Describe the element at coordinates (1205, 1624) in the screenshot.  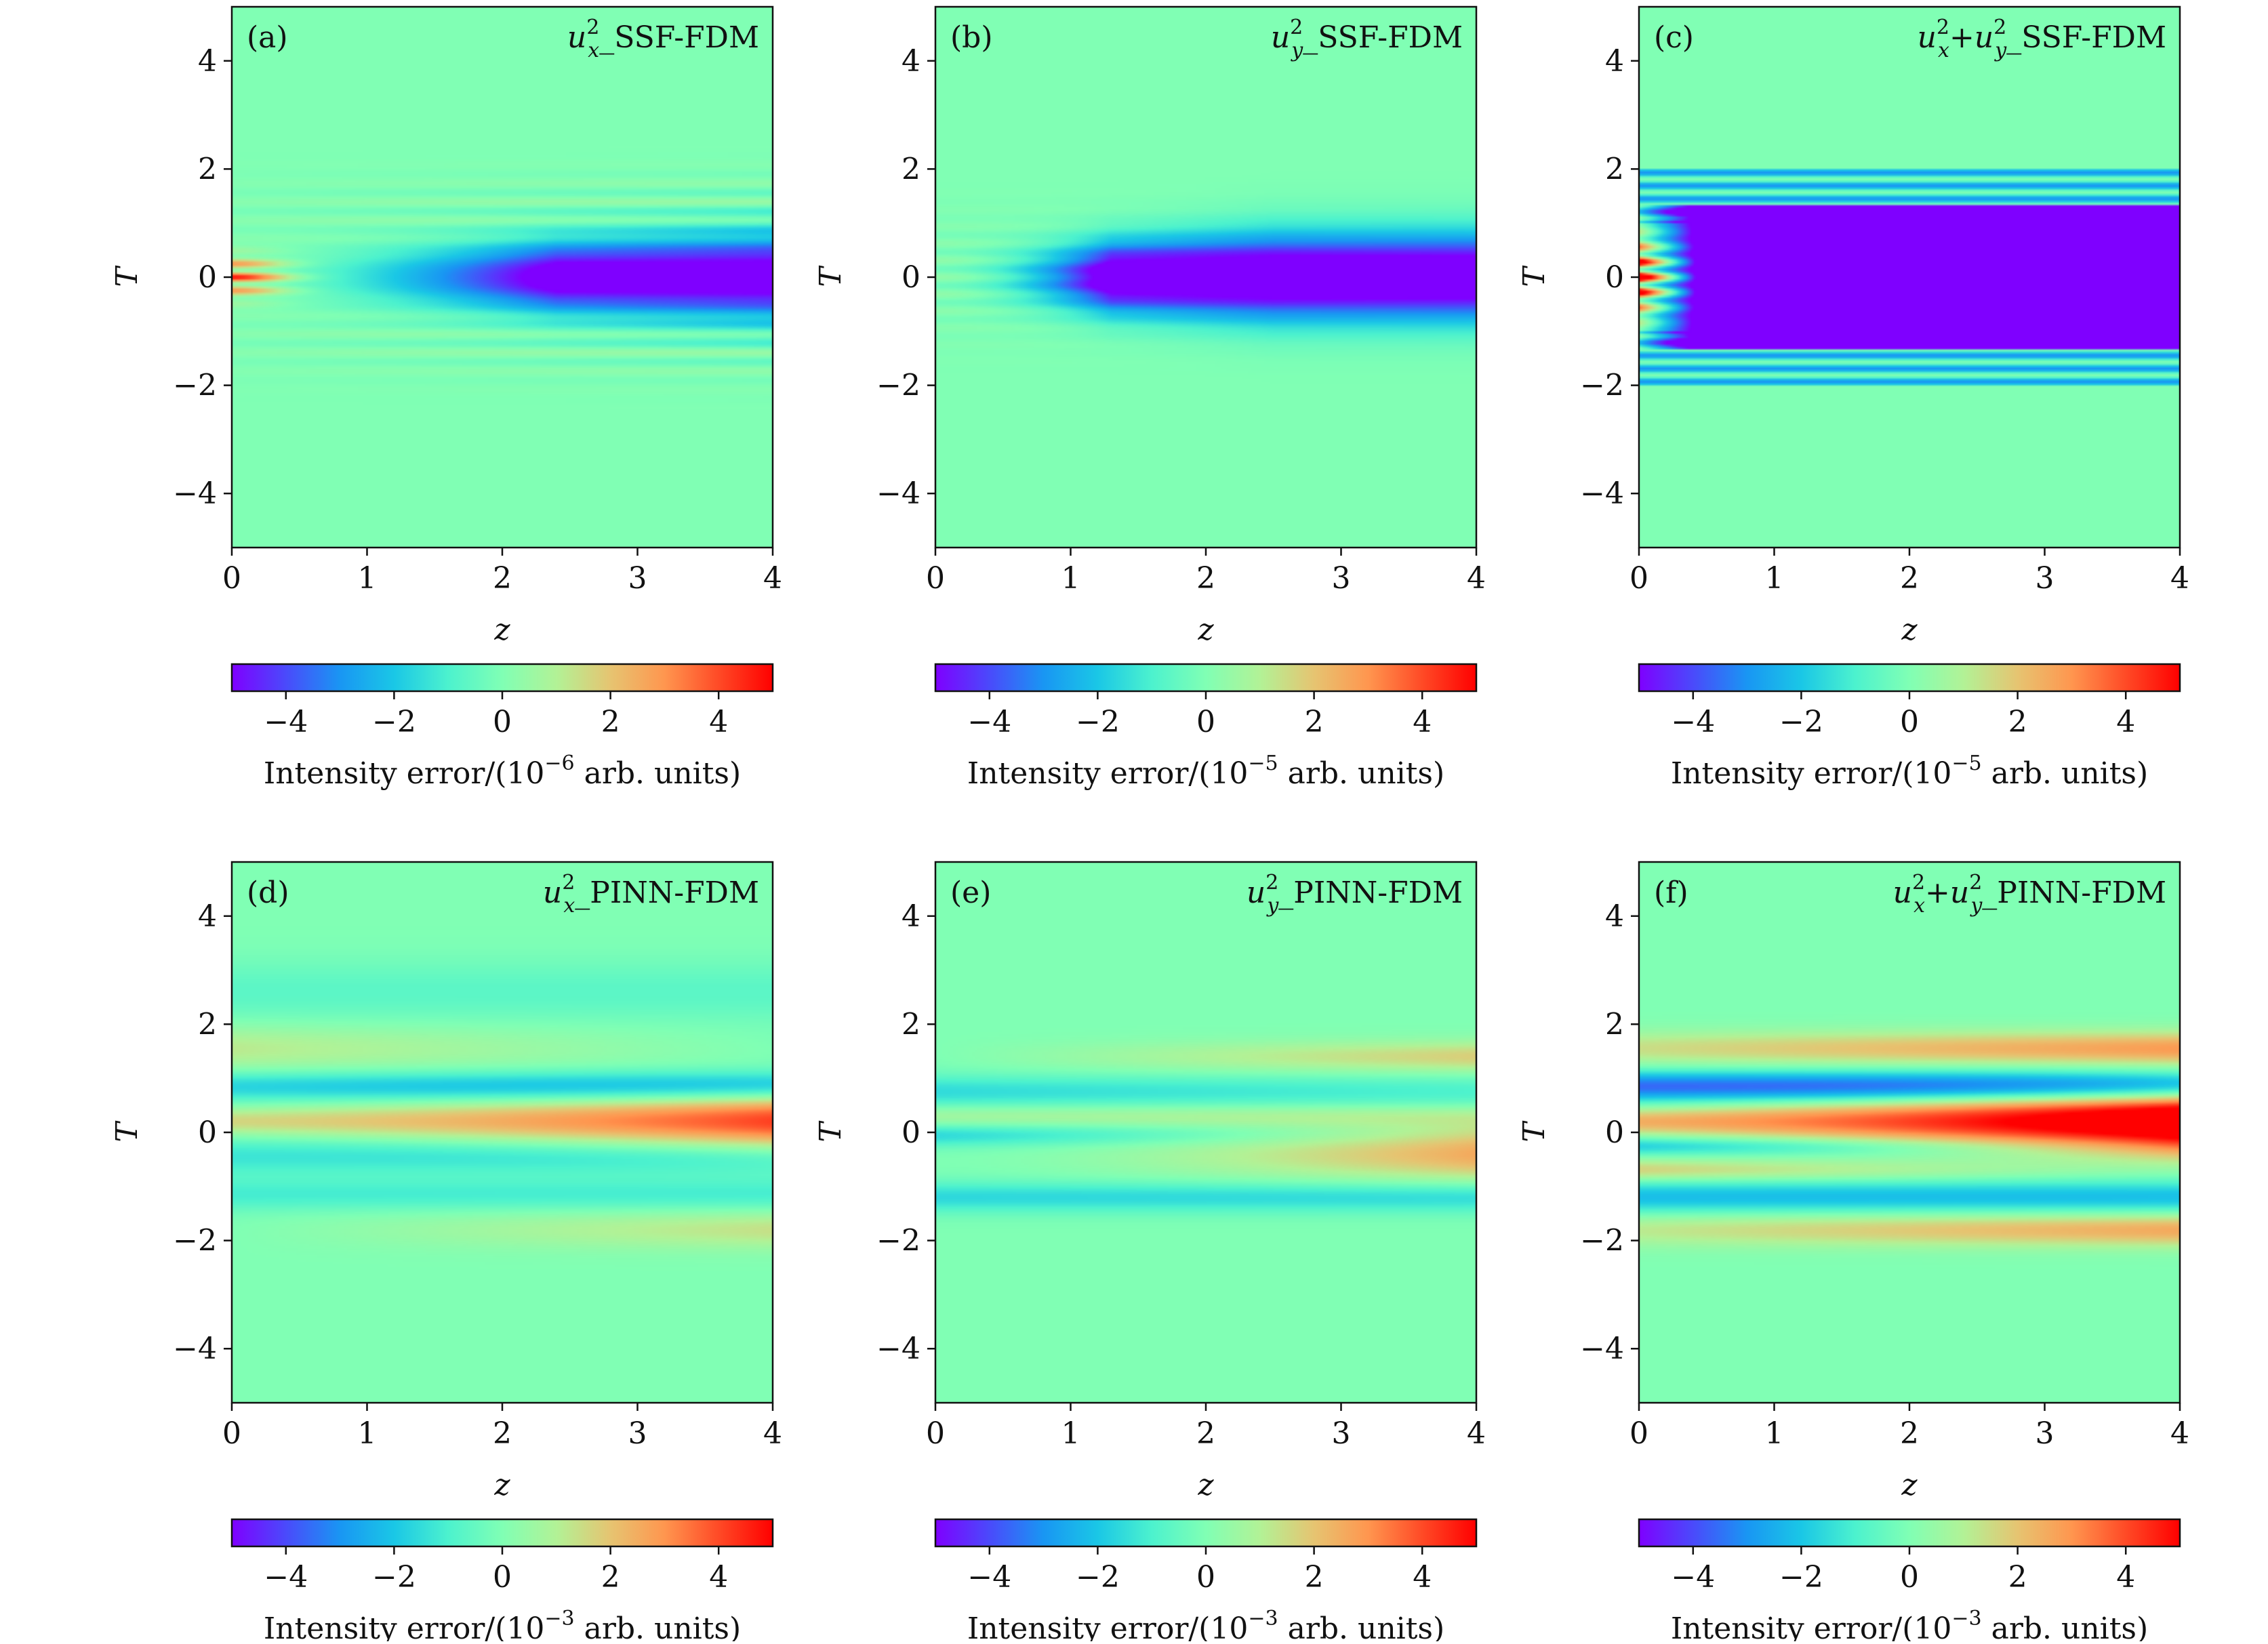
I see `colorbar-label: Intensity error/(10−3 arb. units)` at that location.